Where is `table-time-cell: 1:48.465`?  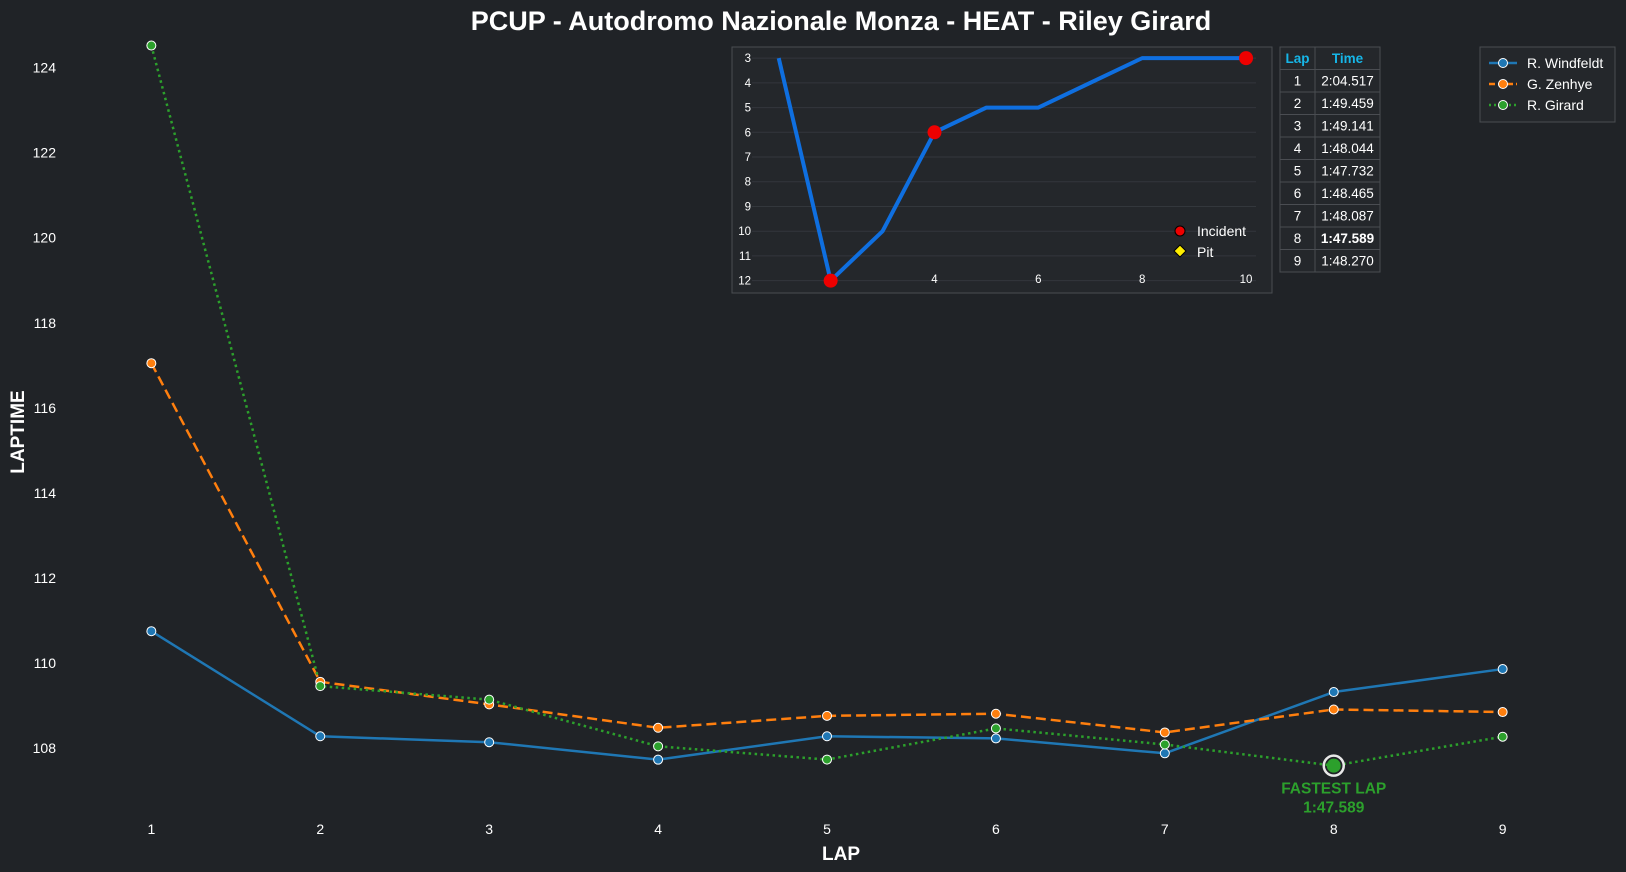 table-time-cell: 1:48.465 is located at coordinates (1347, 193).